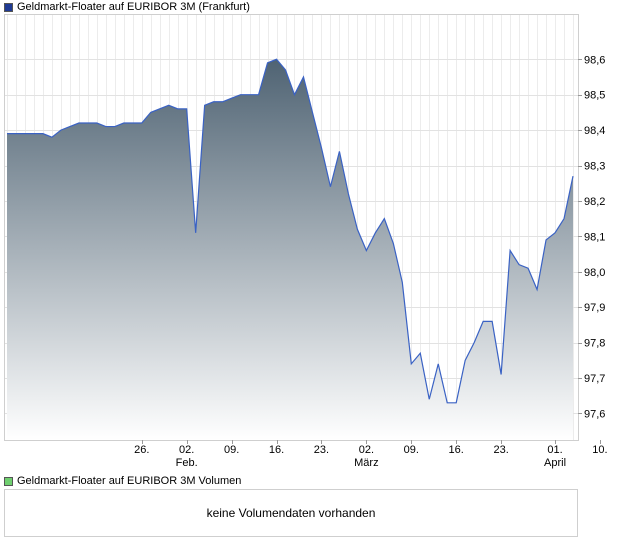 The height and width of the screenshot is (546, 620). What do you see at coordinates (594, 167) in the screenshot?
I see `y-tick-label: 98,3` at bounding box center [594, 167].